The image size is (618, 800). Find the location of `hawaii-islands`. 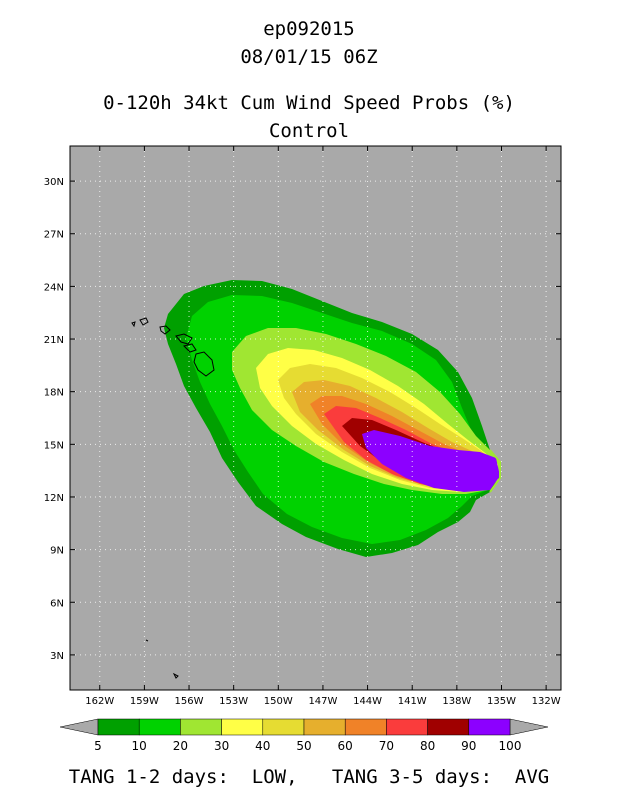

hawaii-islands is located at coordinates (173, 498).